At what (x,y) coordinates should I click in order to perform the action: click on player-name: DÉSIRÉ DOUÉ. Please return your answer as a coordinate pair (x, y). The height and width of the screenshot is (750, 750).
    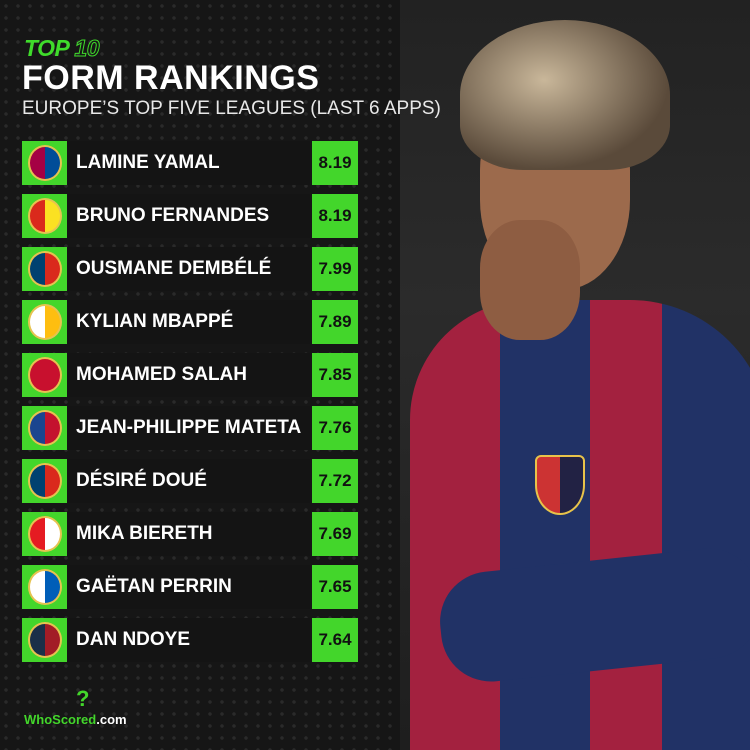
    Looking at the image, I should click on (188, 481).